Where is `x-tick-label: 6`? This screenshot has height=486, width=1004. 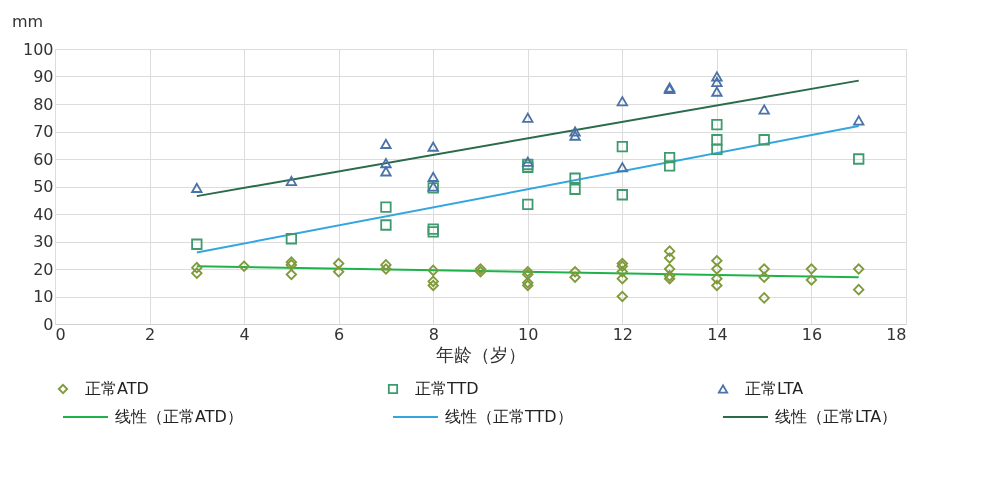
x-tick-label: 6 is located at coordinates (339, 334).